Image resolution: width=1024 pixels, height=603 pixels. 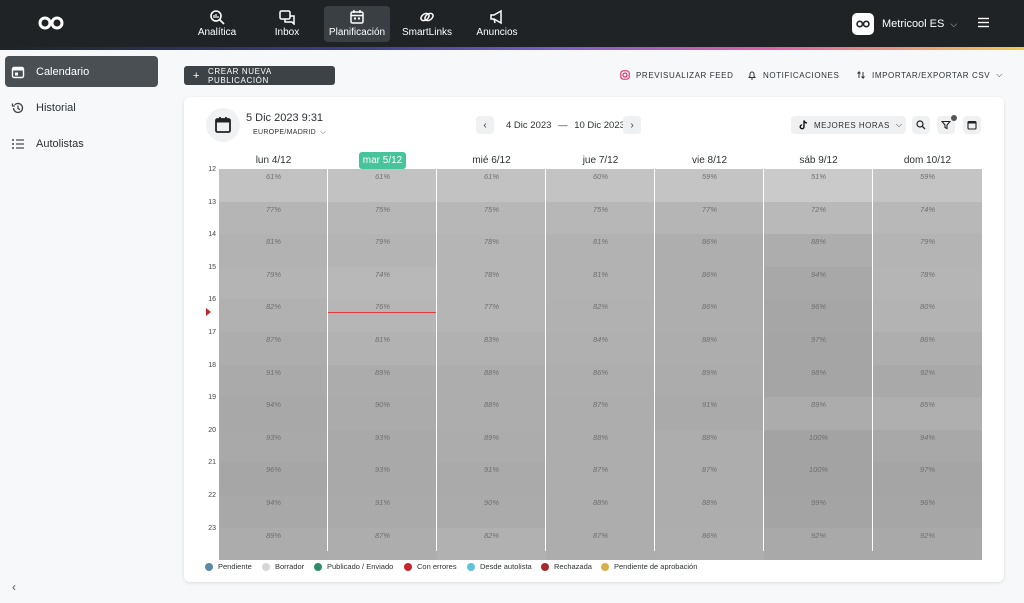 I want to click on hour-slot: 80%, so click(x=927, y=315).